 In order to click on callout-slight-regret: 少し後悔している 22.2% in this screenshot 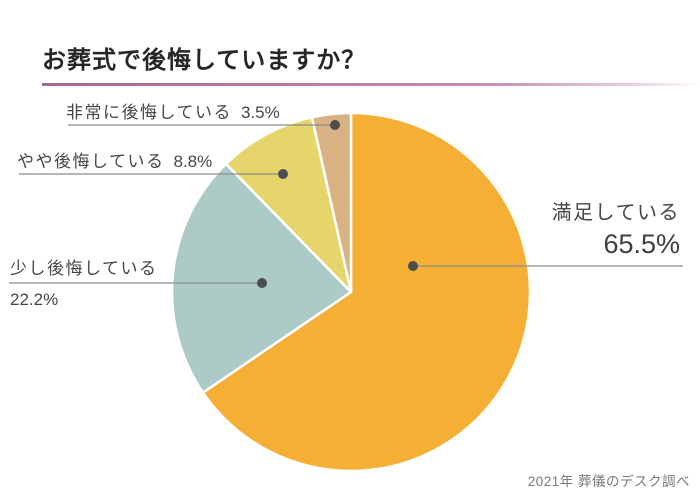, I will do `click(84, 284)`.